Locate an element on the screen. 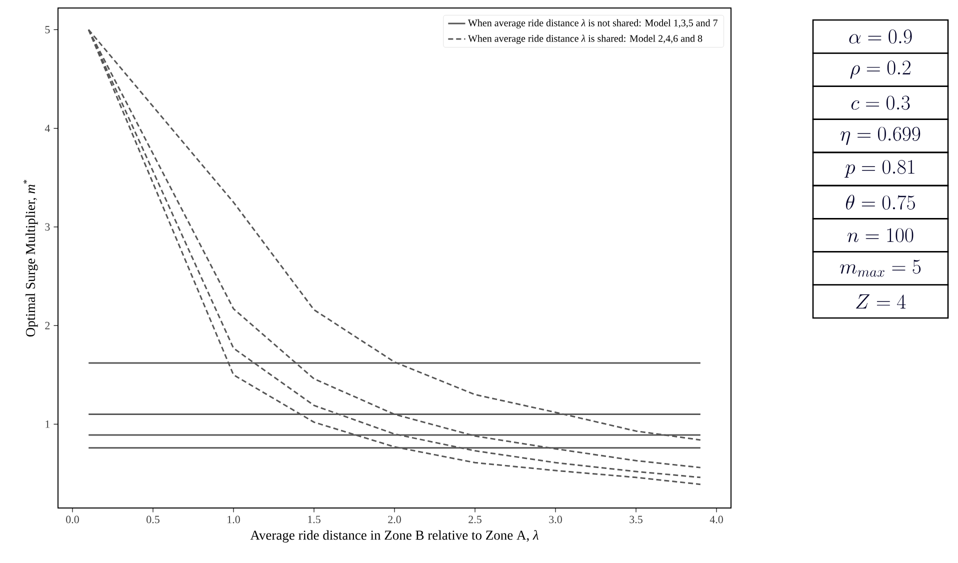  y-axis-title: Optimal Surge Multiplier, m$^{*}$ is located at coordinates (31, 258).